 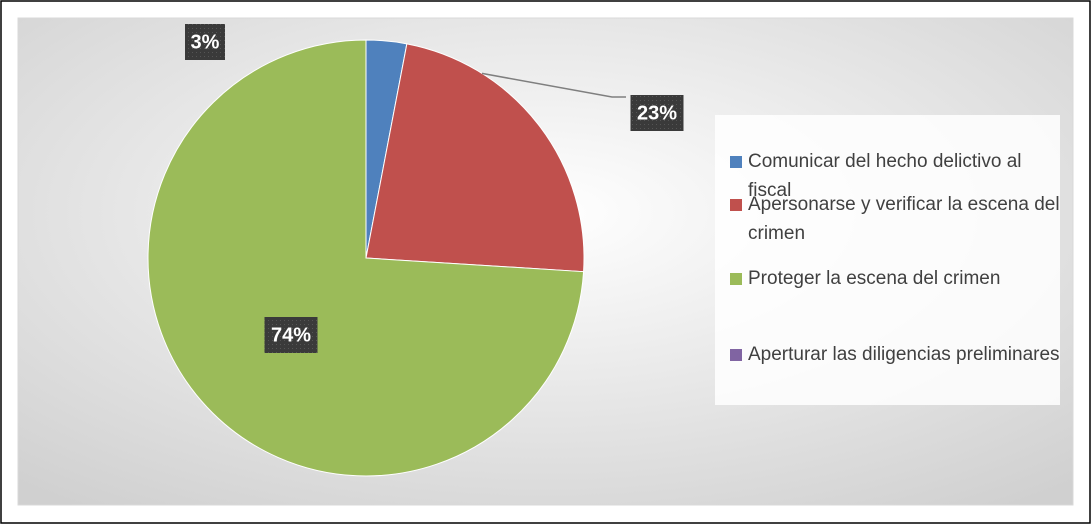 What do you see at coordinates (475, 158) in the screenshot?
I see `pie-slice` at bounding box center [475, 158].